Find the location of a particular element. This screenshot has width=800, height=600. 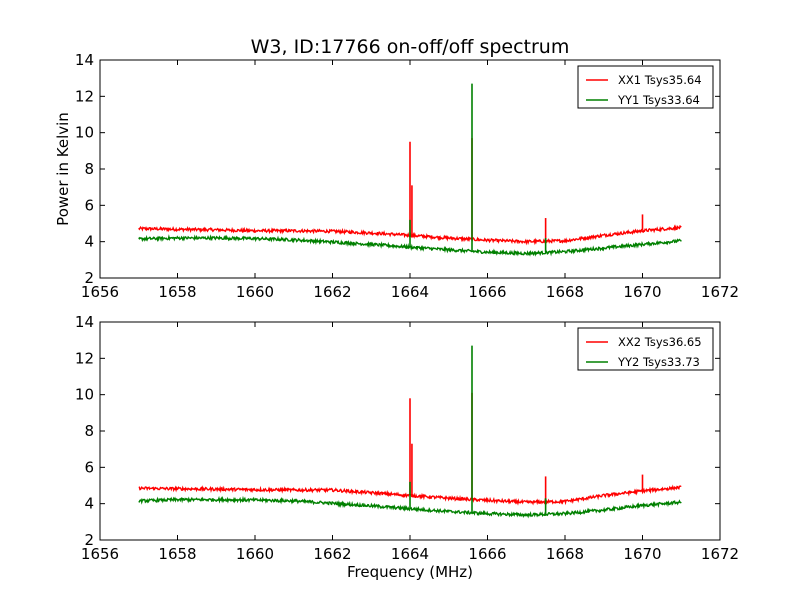

legend-label: XX1 Tsys35.64 is located at coordinates (660, 80).